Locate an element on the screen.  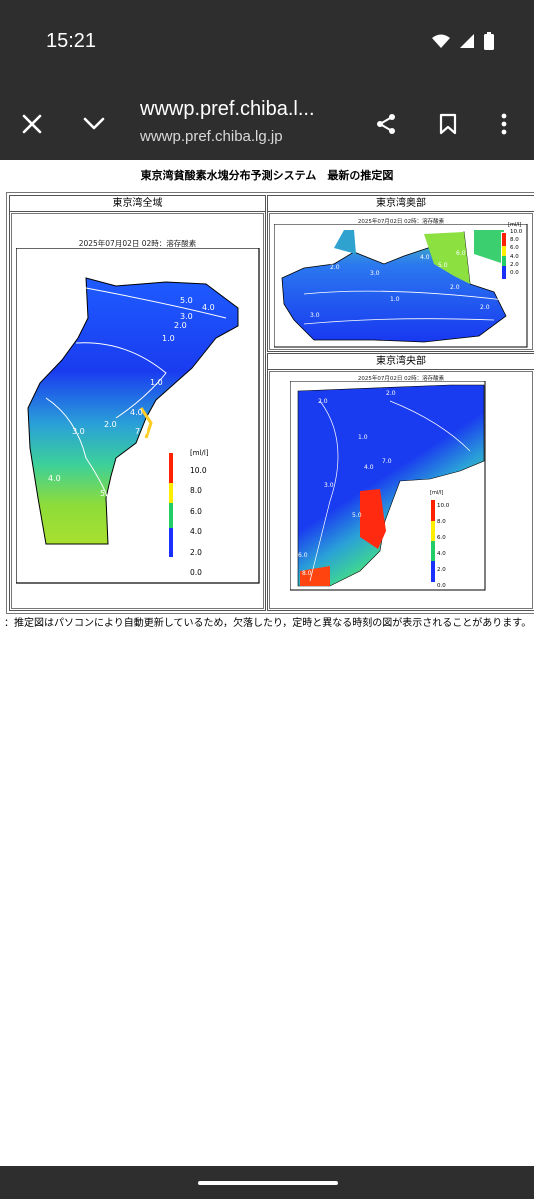
close-icon is located at coordinates (32, 124).